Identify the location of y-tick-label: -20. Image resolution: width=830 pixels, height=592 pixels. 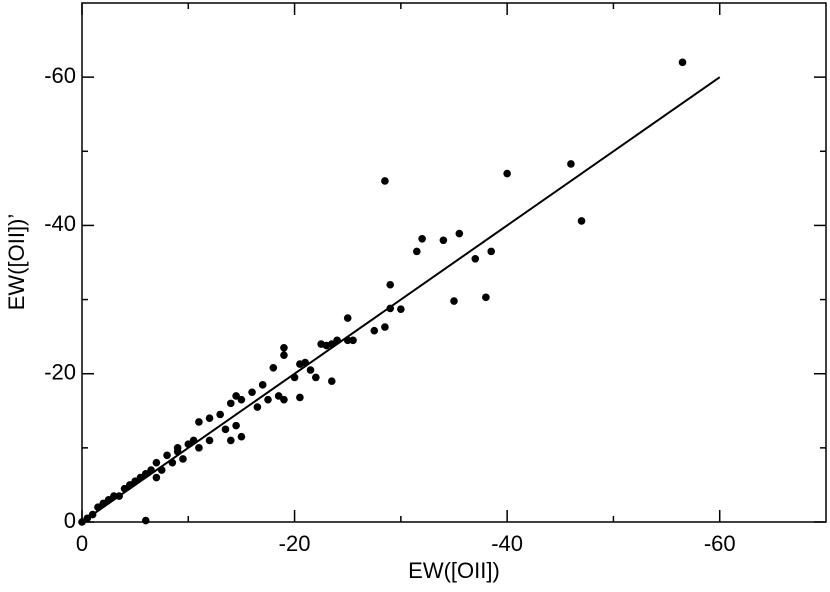
(60, 372).